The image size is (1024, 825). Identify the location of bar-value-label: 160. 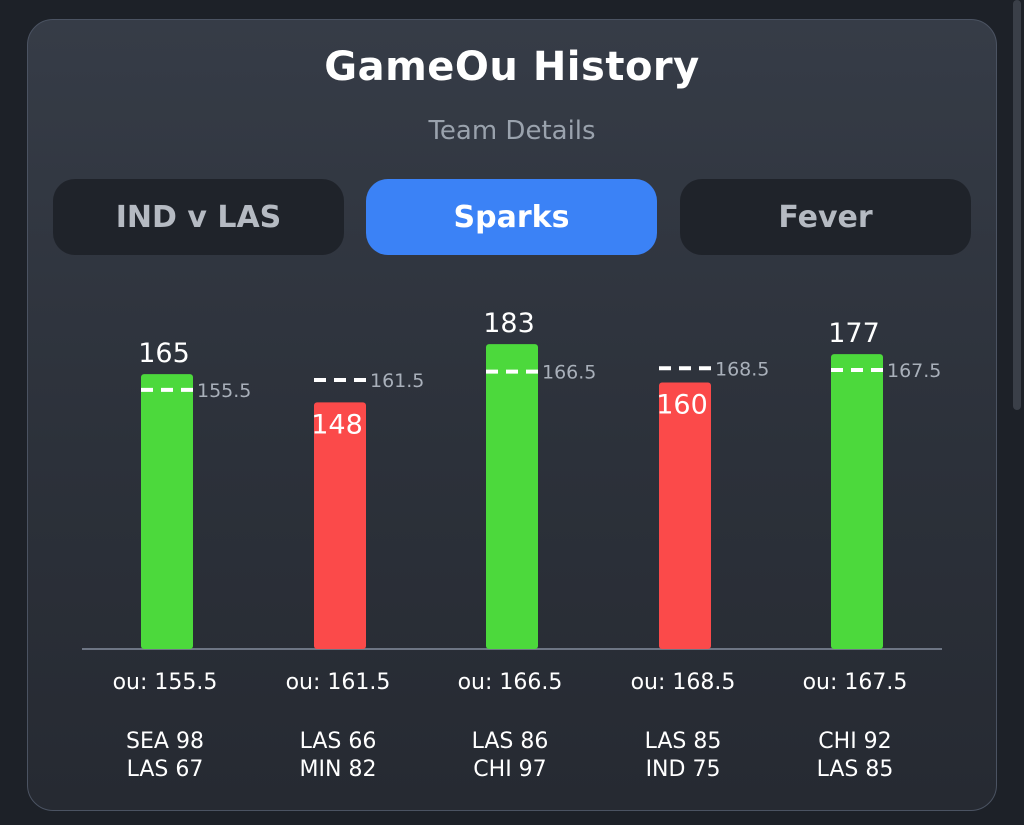
(682, 404).